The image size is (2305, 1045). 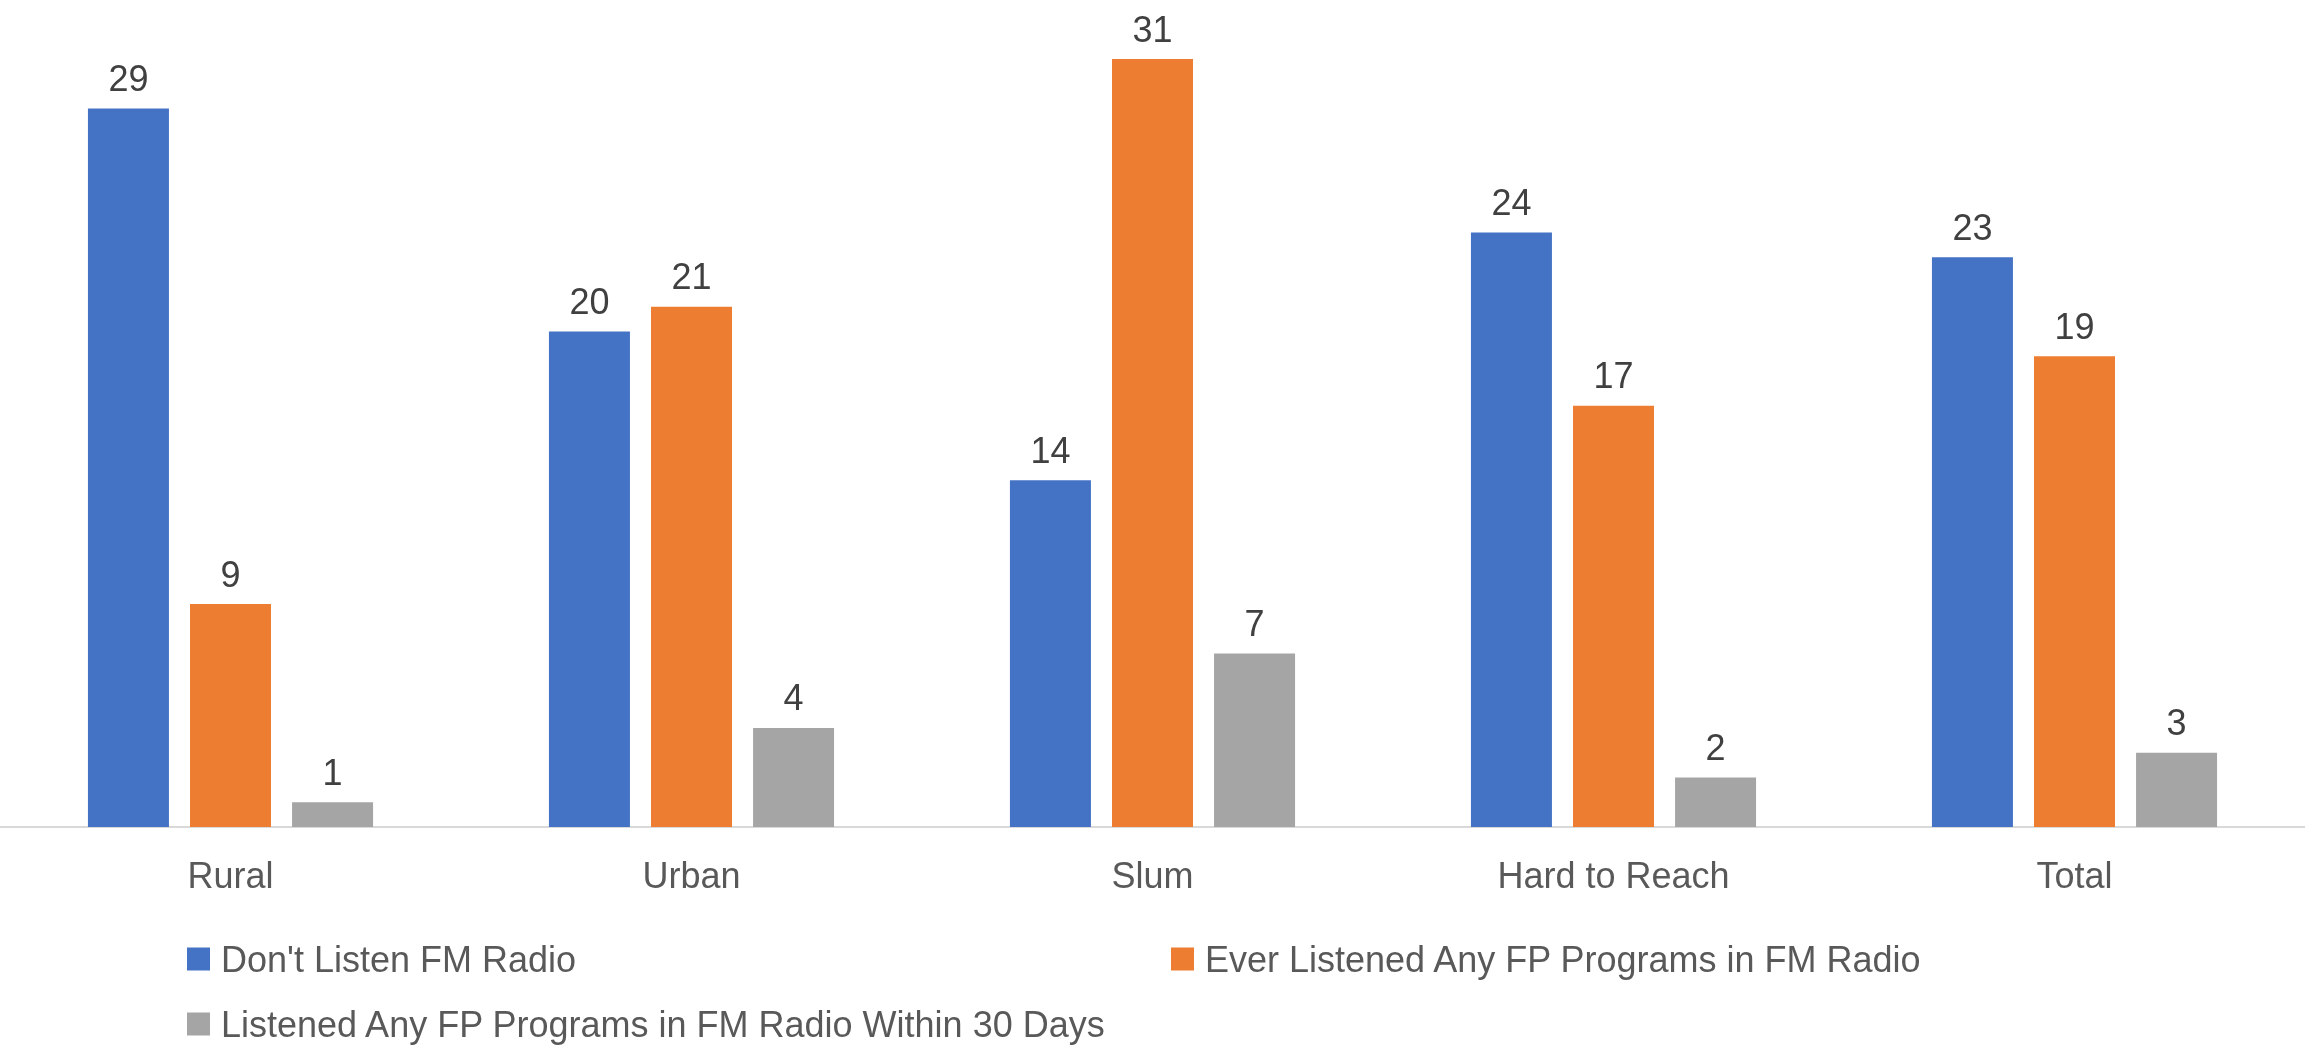 What do you see at coordinates (589, 302) in the screenshot?
I see `data-label: 20` at bounding box center [589, 302].